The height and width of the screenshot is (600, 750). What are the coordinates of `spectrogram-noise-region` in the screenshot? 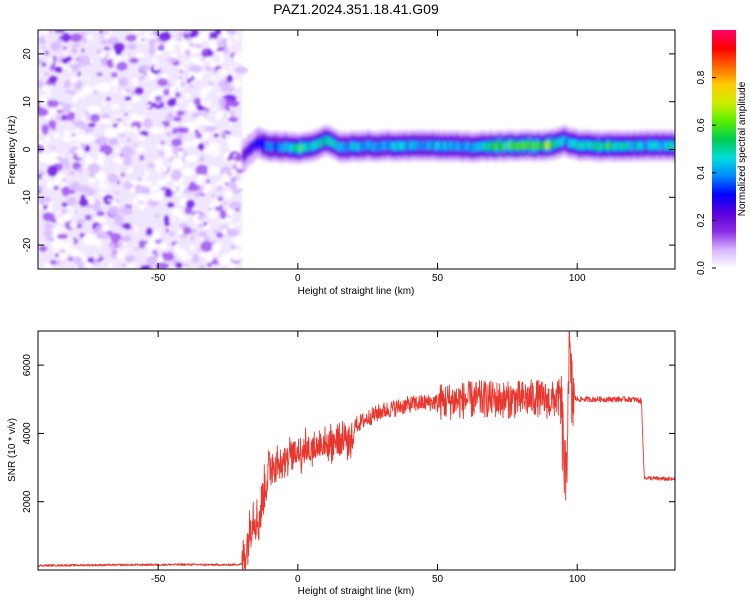 It's located at (143, 149).